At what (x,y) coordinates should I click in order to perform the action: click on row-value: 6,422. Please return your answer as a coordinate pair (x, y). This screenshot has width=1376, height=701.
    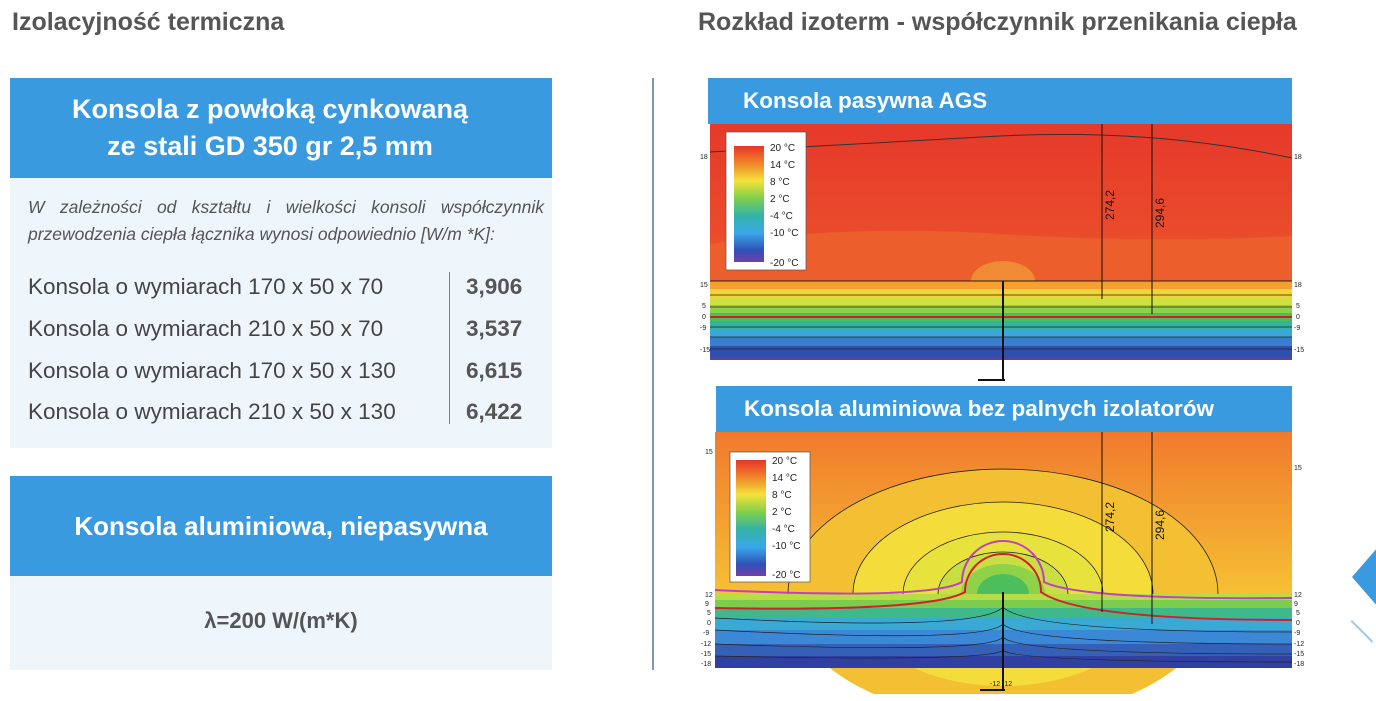
    Looking at the image, I should click on (494, 411).